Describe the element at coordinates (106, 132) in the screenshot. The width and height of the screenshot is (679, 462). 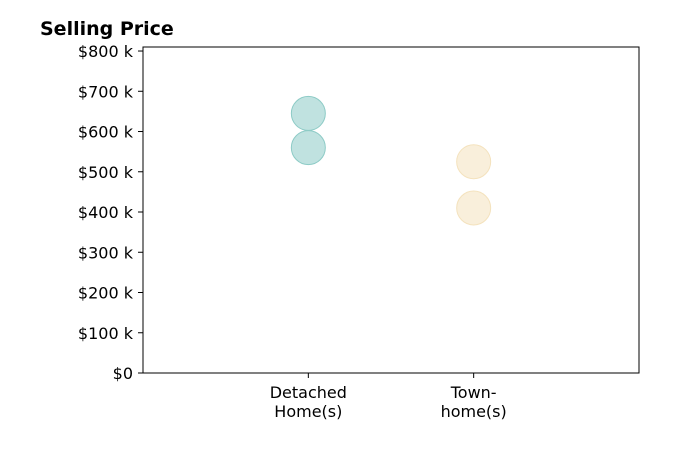
I see `y-tick-label: $600 k` at that location.